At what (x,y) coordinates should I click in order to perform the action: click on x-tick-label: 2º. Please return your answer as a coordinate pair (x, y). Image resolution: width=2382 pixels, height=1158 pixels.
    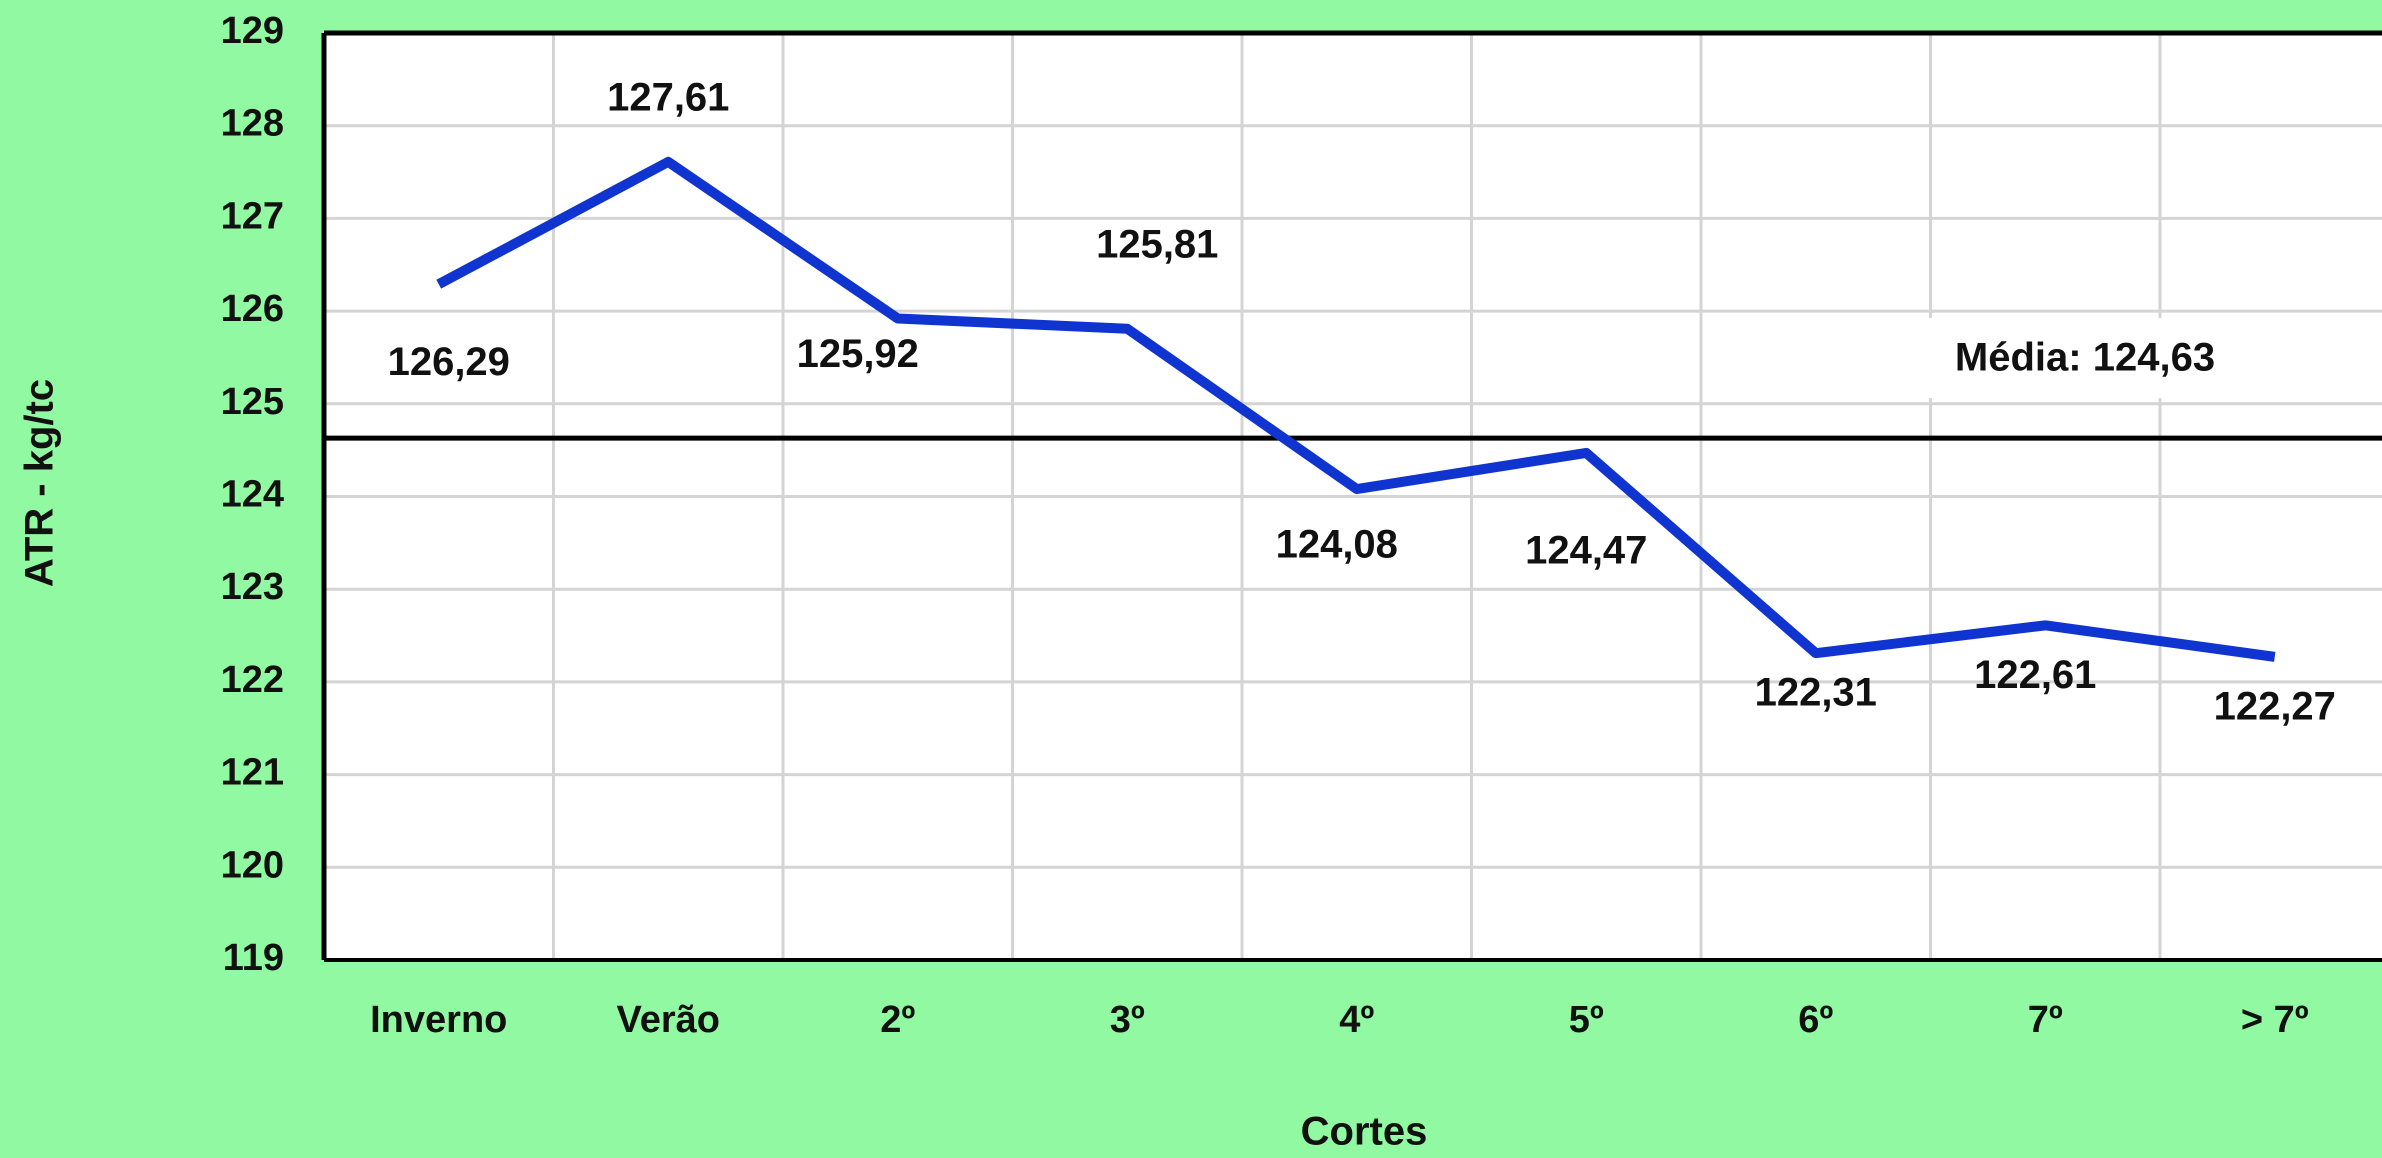
    Looking at the image, I should click on (897, 1020).